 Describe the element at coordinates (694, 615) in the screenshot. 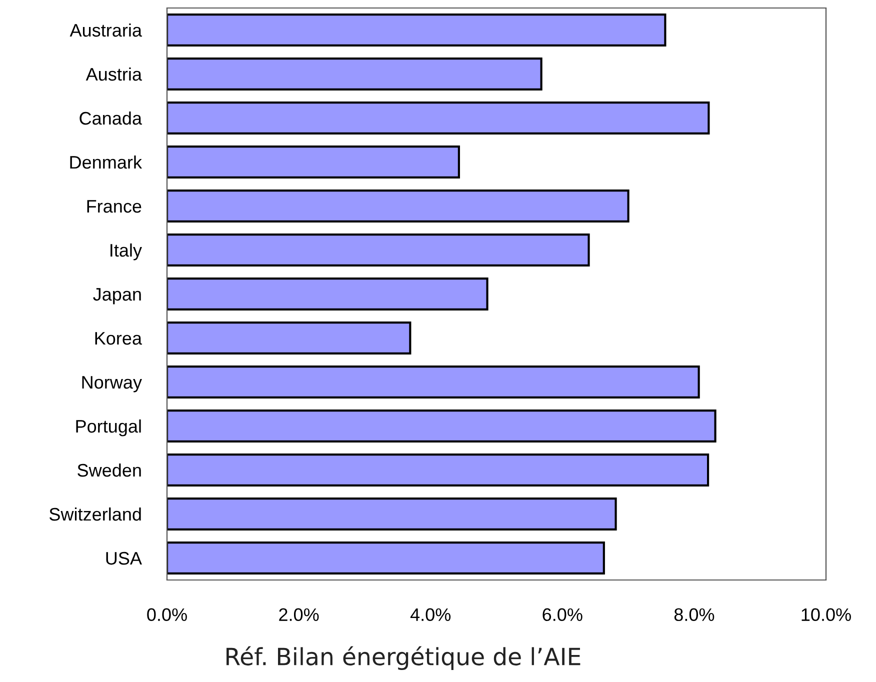

I see `x-tick-label: 8.0%` at that location.